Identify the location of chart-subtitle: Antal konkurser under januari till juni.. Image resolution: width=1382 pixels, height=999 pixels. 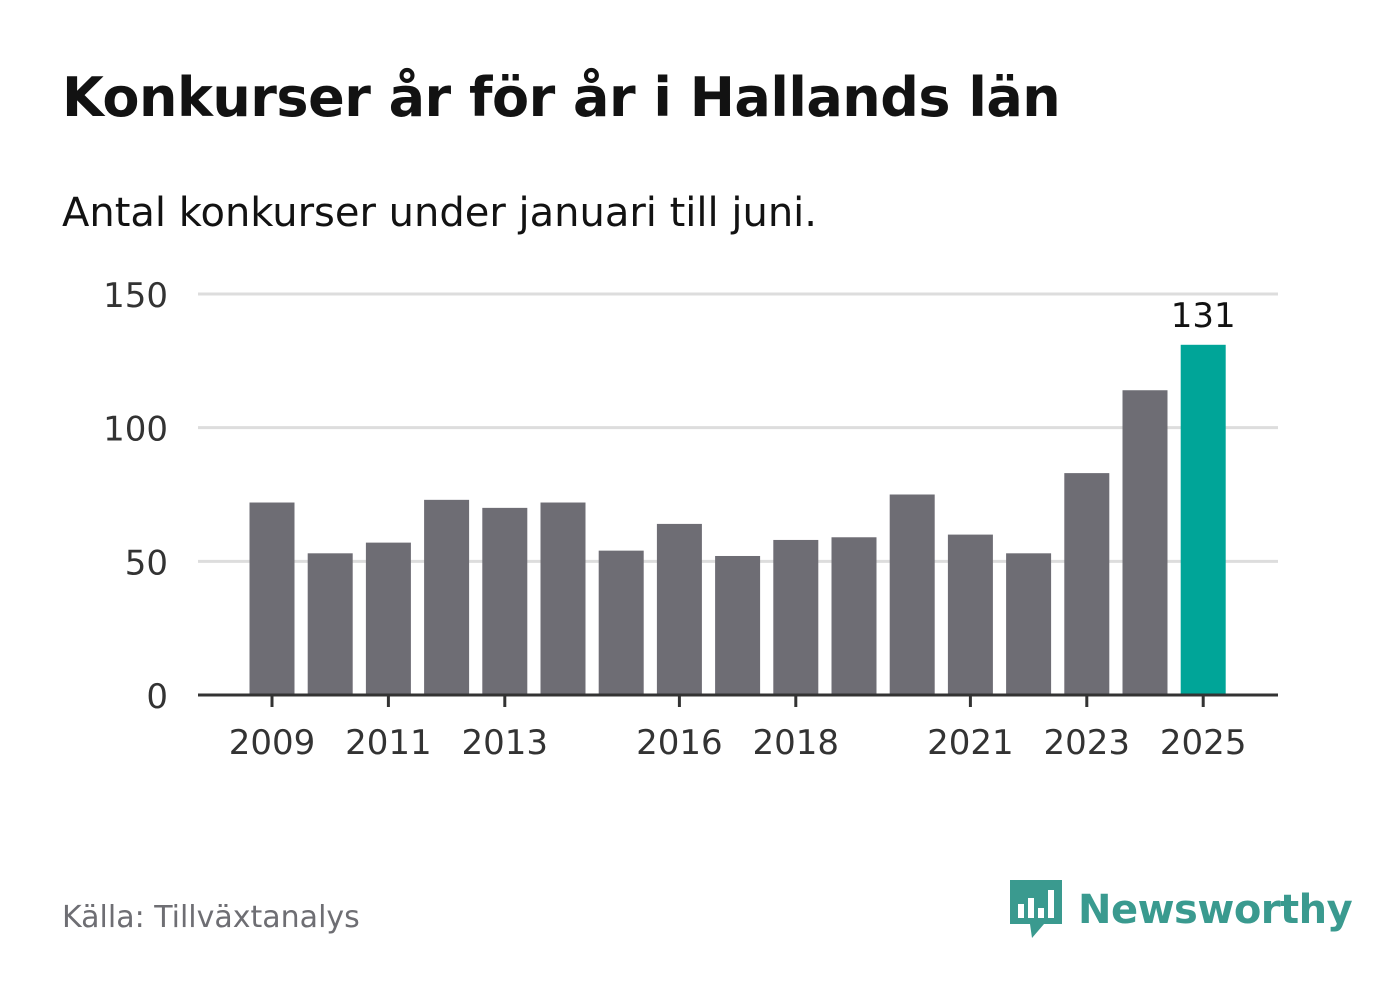
(439, 213).